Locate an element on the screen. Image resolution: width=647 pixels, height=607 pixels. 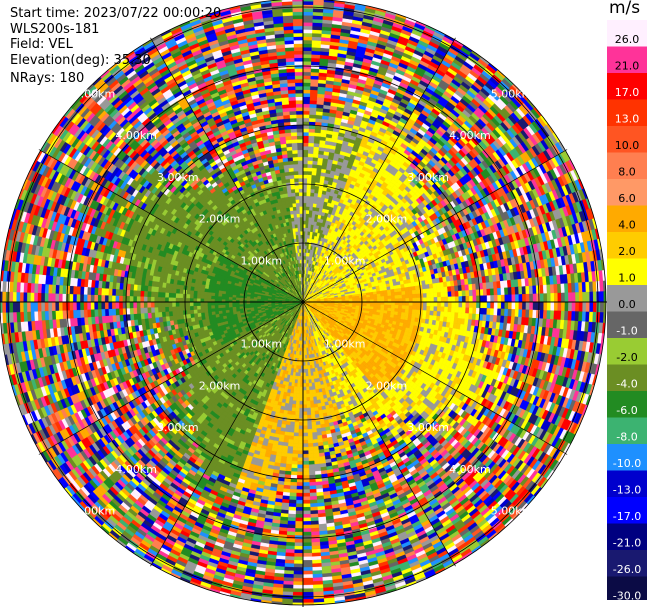
colorbar-unit: m/s is located at coordinates (624, 9).